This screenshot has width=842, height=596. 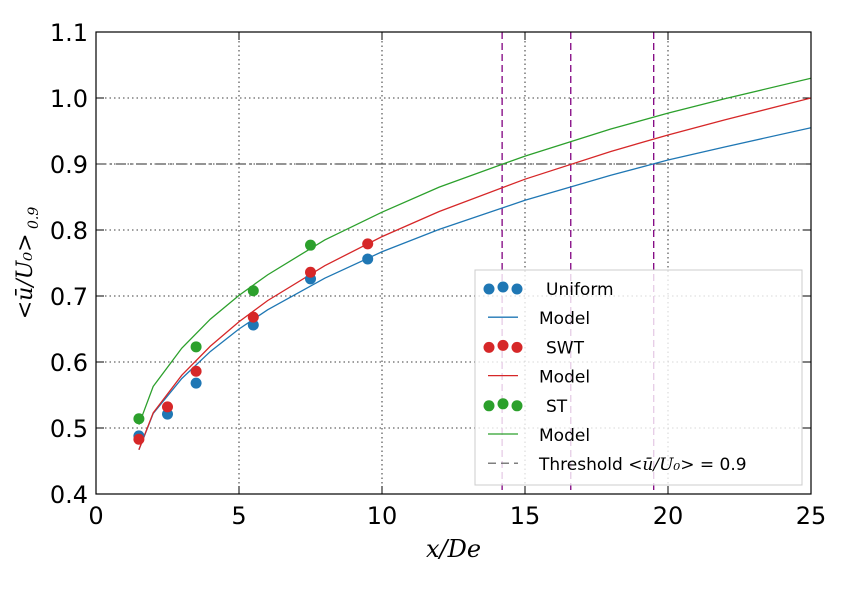 What do you see at coordinates (69, 297) in the screenshot?
I see `y-tick-label: 0.7` at bounding box center [69, 297].